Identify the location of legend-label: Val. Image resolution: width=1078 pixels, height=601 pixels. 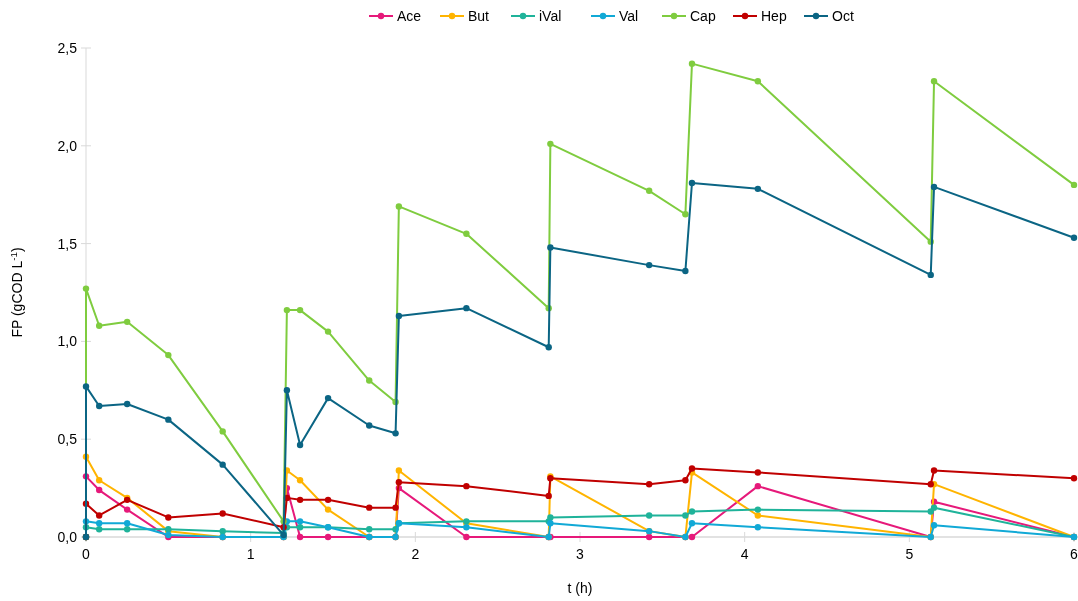
(629, 16).